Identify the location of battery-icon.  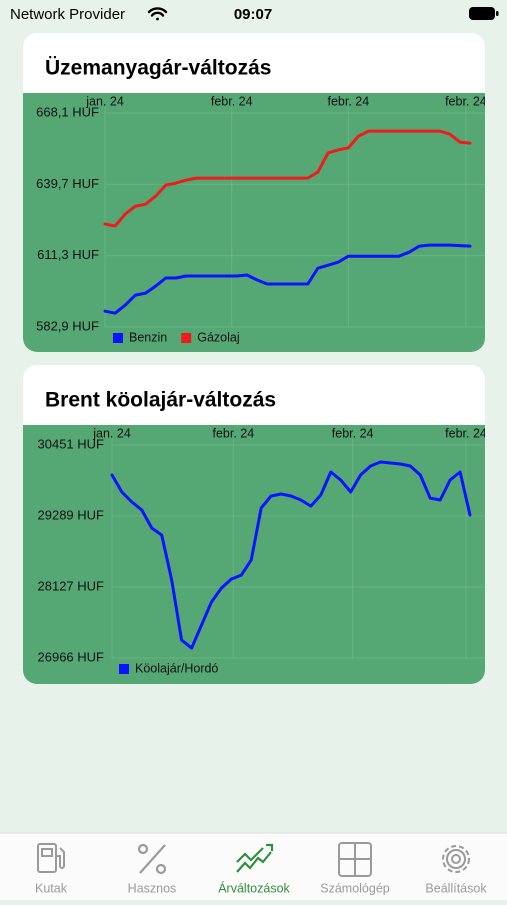
(484, 13).